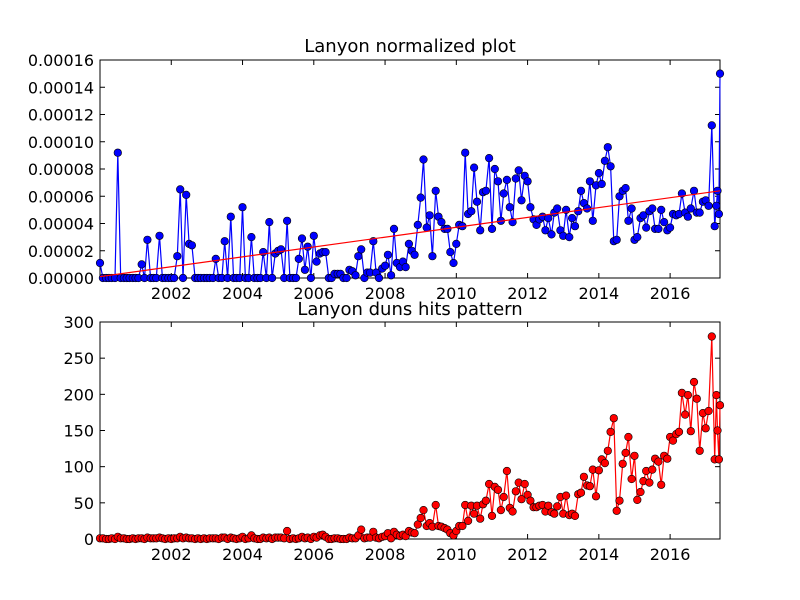 This screenshot has width=800, height=600. Describe the element at coordinates (61, 196) in the screenshot. I see `top-y-tick-label: 0.00006` at that location.